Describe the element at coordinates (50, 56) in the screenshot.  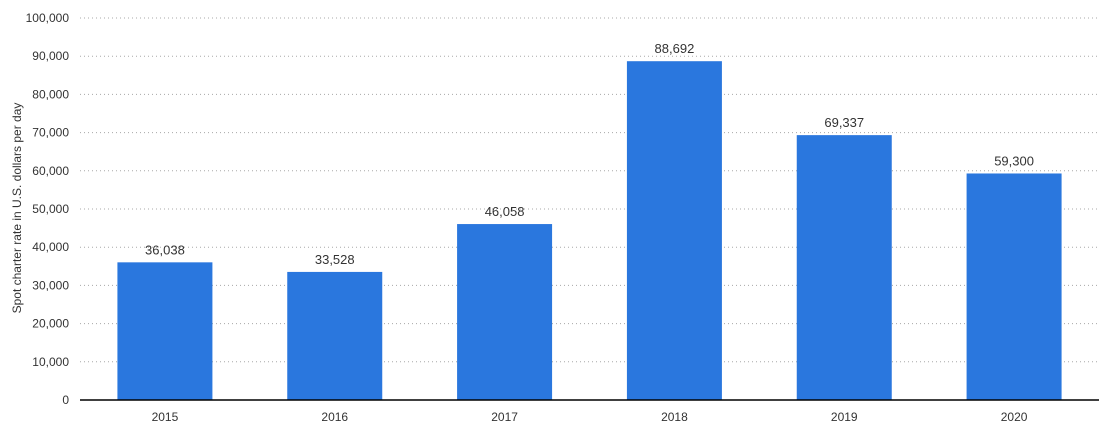
I see `y-tick-label: 90,000` at that location.